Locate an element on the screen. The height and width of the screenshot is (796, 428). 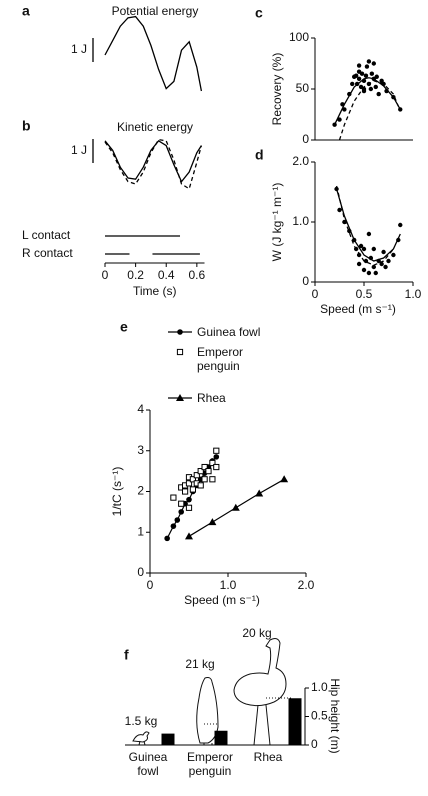
y-tick-label: 2 is located at coordinates (140, 491).